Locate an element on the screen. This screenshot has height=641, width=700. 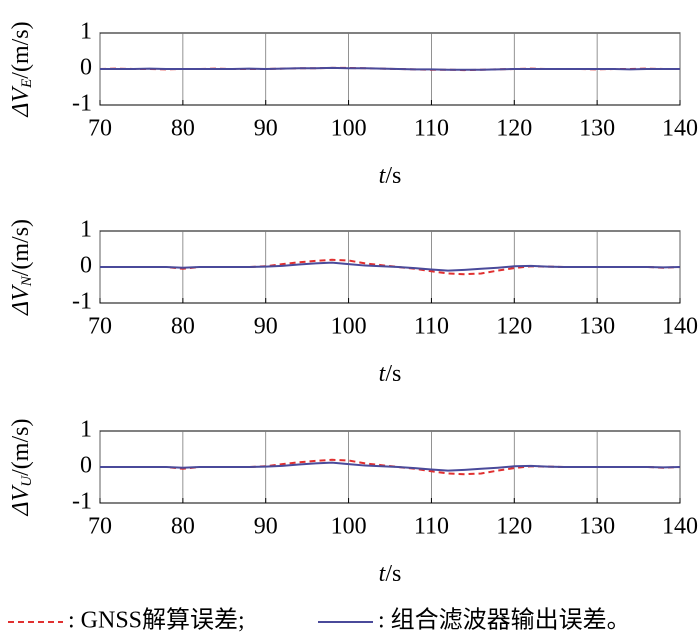
y-axis-label: ΔVE/(m/s) is located at coordinates (22, 69).